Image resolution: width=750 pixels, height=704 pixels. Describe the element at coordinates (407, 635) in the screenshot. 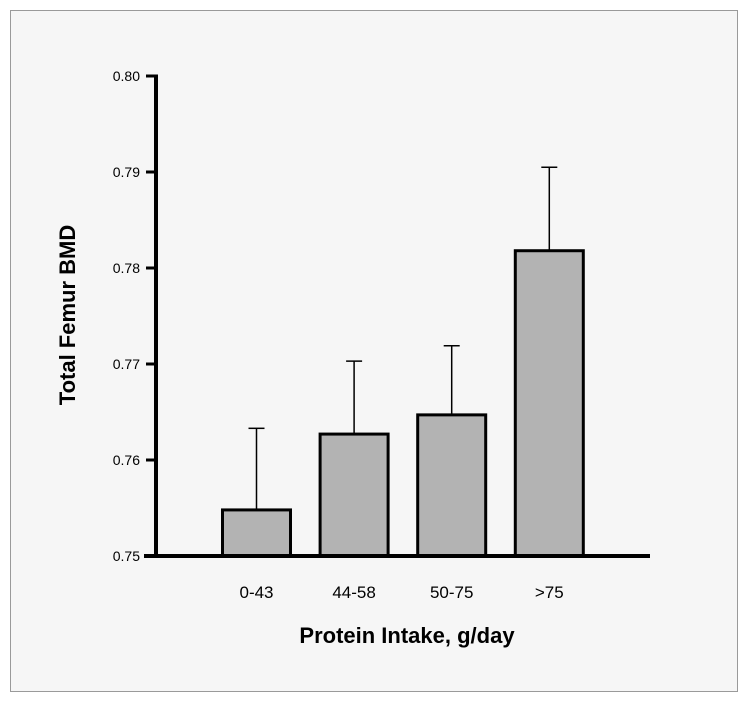

I see `x-axis-title: Protein Intake, g/day` at that location.